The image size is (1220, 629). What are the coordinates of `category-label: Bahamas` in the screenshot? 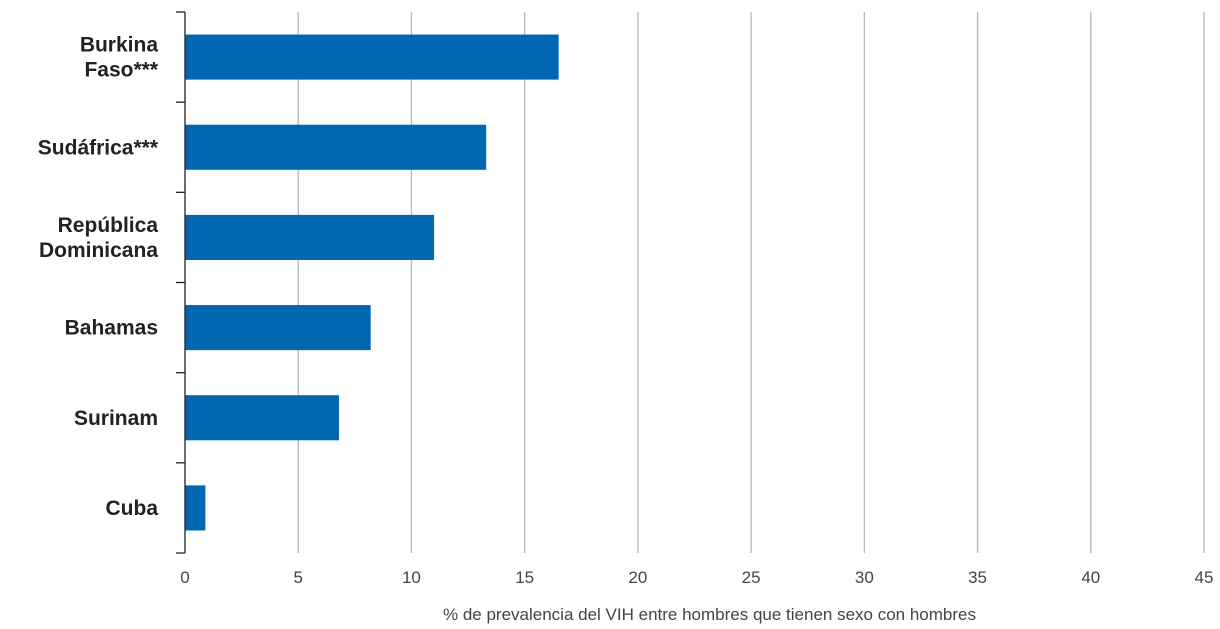 It's located at (111, 328).